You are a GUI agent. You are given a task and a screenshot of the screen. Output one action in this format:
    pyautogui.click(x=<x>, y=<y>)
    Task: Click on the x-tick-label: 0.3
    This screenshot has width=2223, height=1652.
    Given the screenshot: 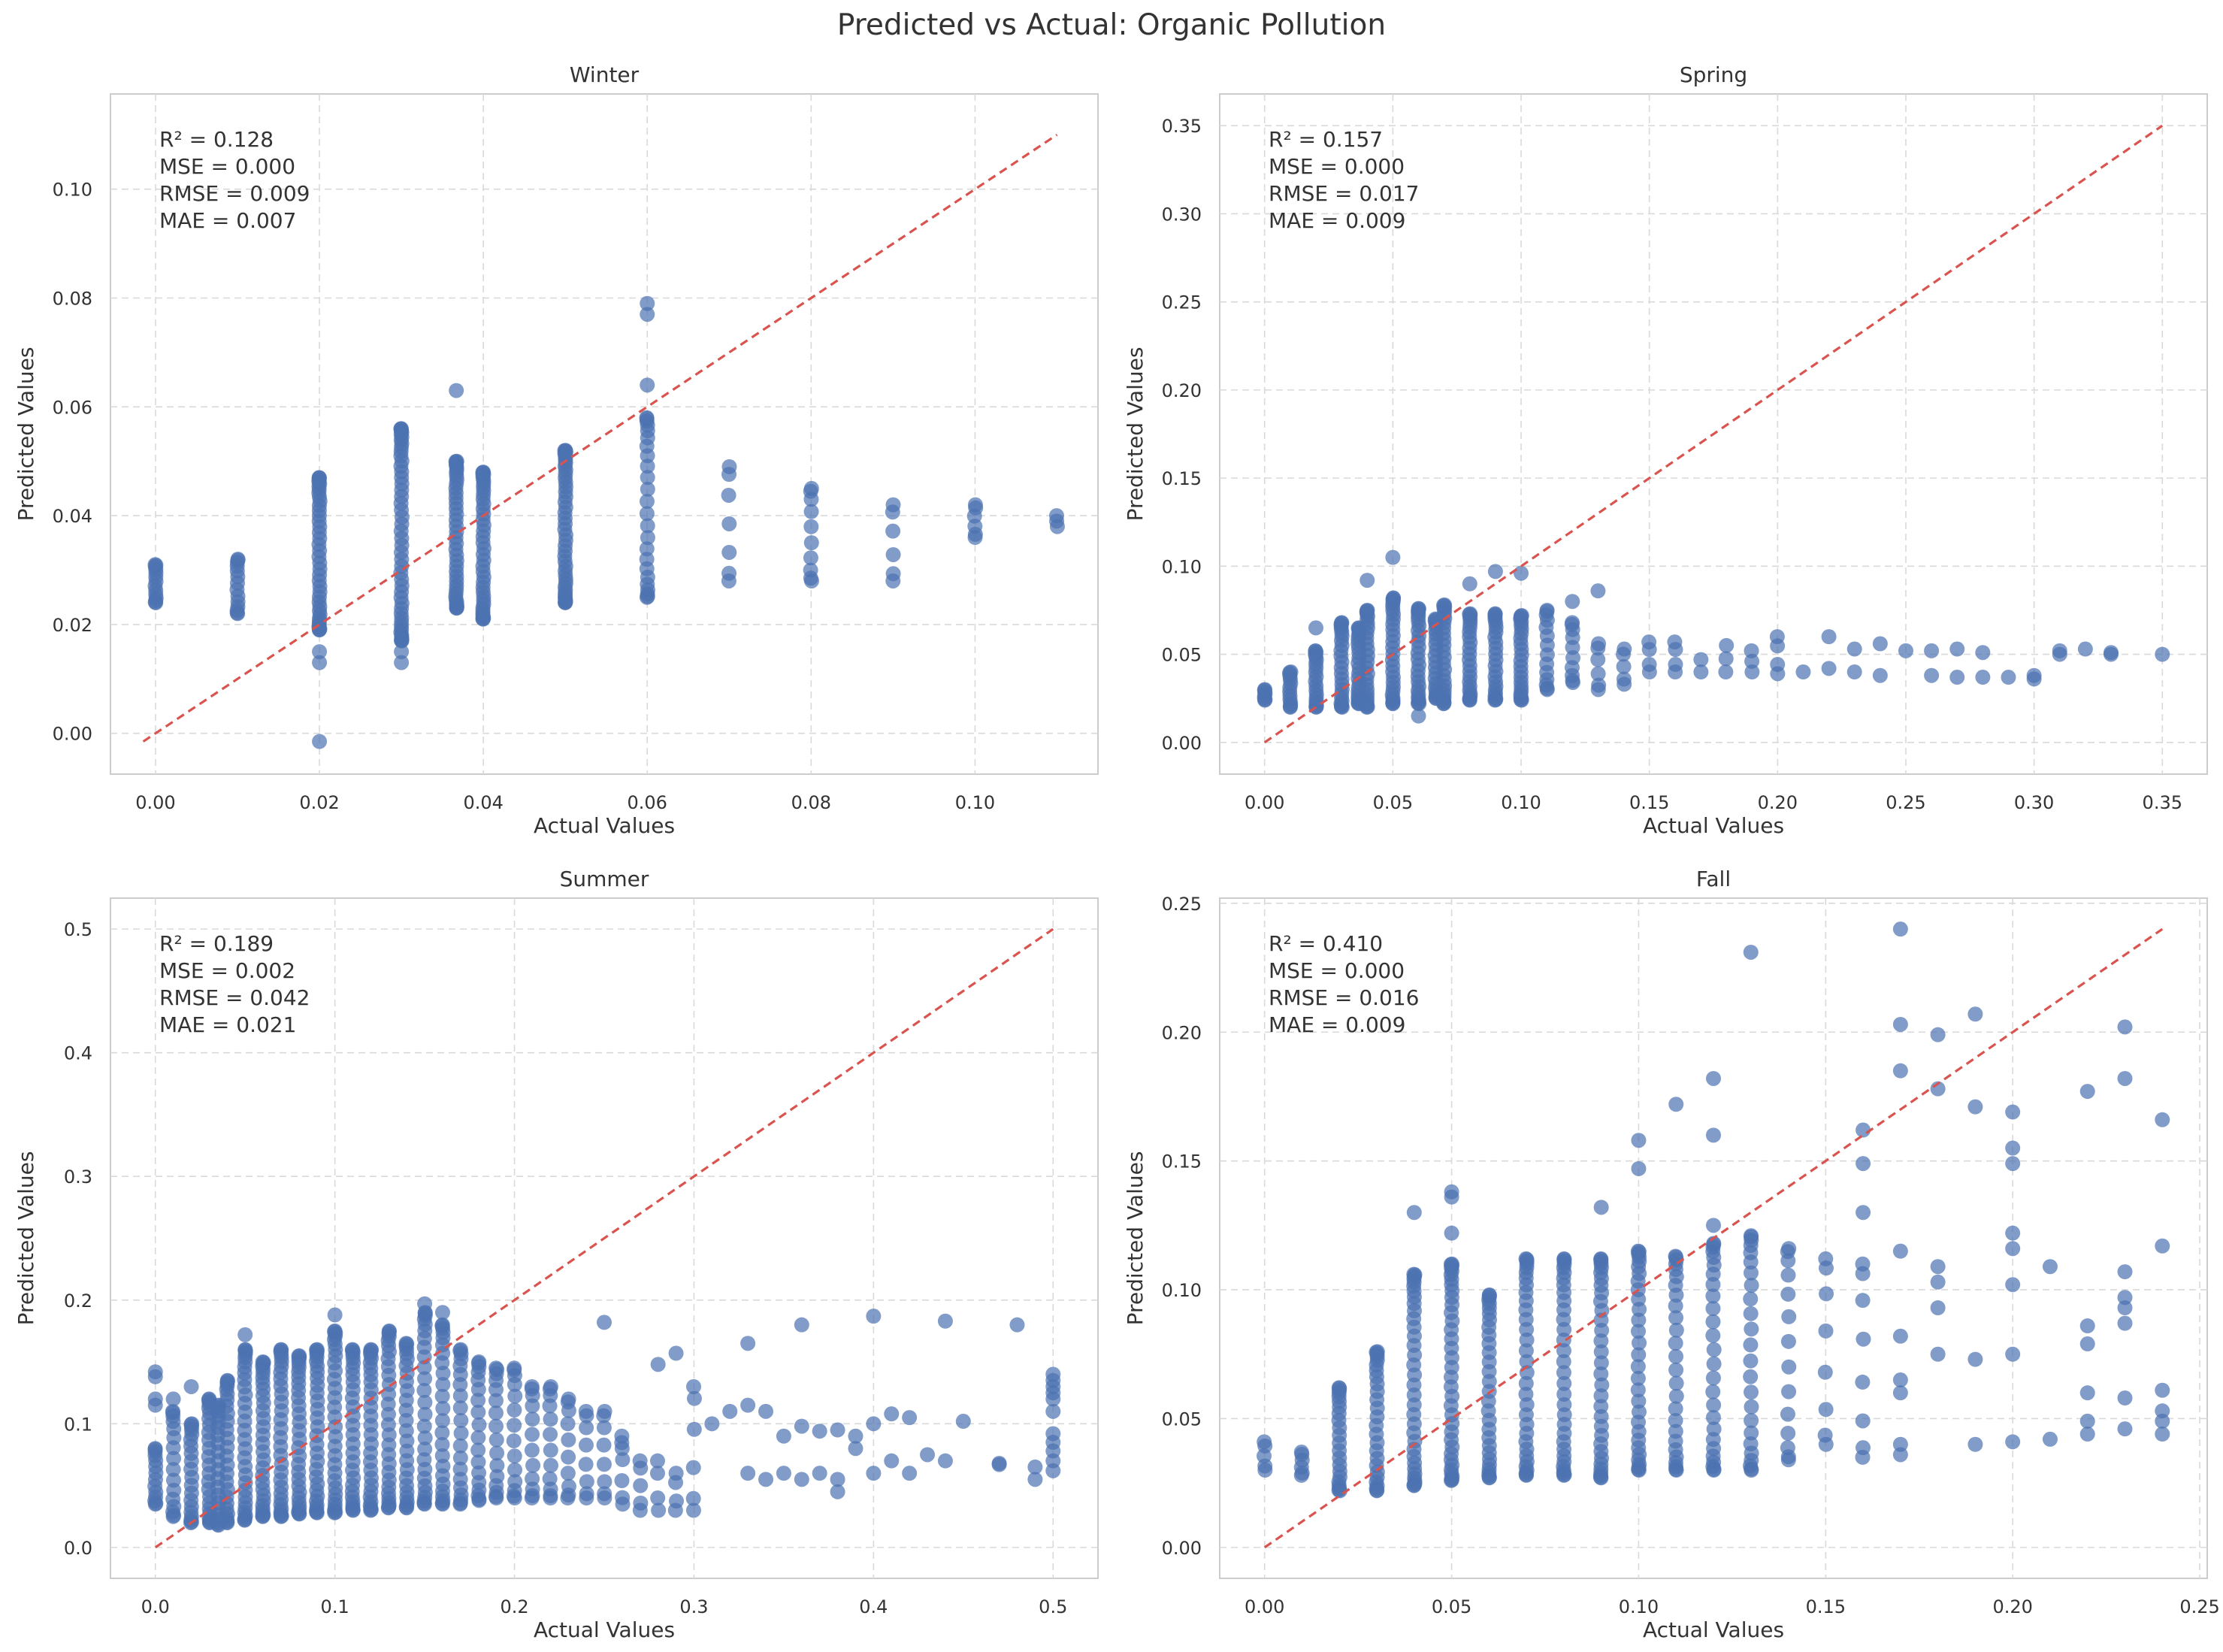 What is the action you would take?
    pyautogui.click(x=693, y=1606)
    